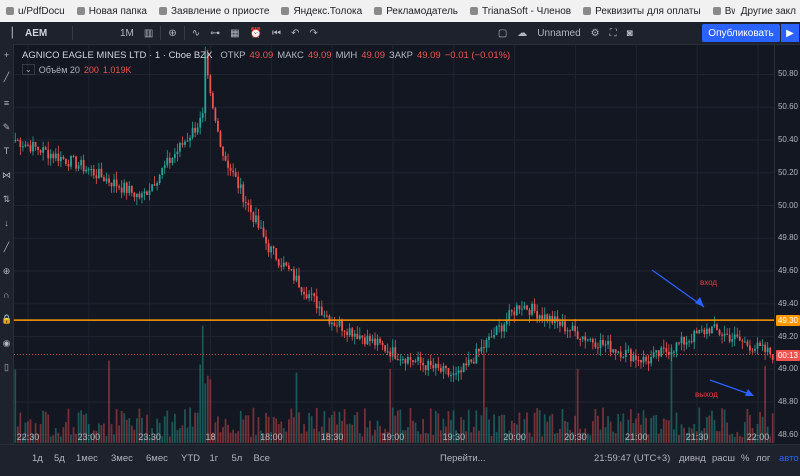 This screenshot has width=800, height=476. Describe the element at coordinates (6, 343) in the screenshot. I see `eye-icon: ◉` at that location.